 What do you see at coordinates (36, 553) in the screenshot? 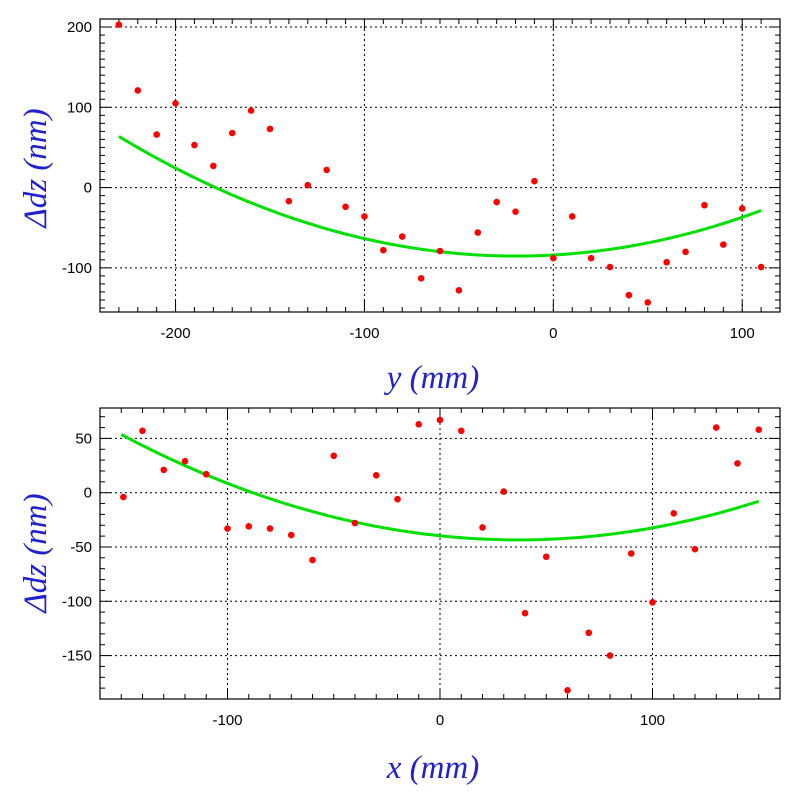
I see `bottom-ylabel: Δdz (nm)` at bounding box center [36, 553].